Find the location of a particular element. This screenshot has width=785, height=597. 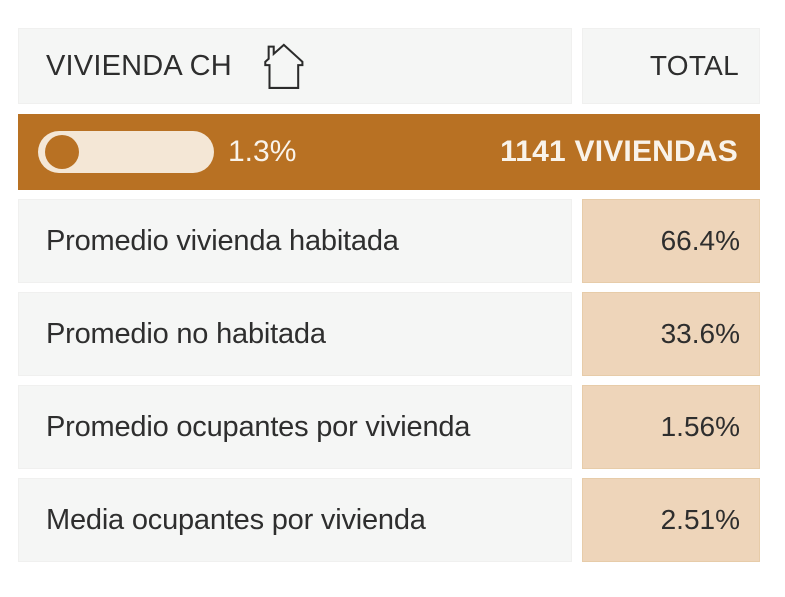

house-icon is located at coordinates (283, 66).